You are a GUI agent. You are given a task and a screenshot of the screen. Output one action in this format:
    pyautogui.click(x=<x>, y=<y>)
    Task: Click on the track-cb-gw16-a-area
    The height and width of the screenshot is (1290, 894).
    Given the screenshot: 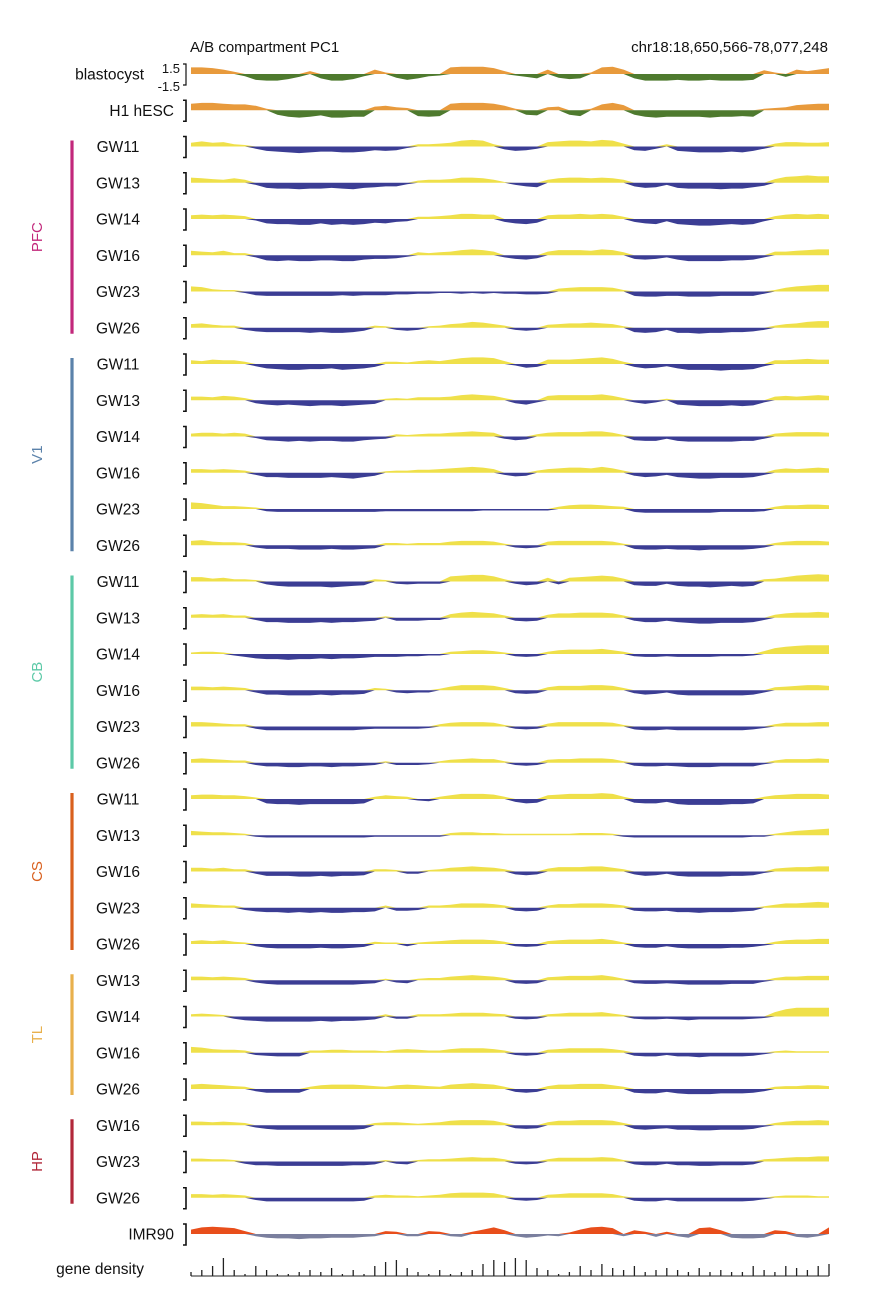 What is the action you would take?
    pyautogui.click(x=510, y=688)
    